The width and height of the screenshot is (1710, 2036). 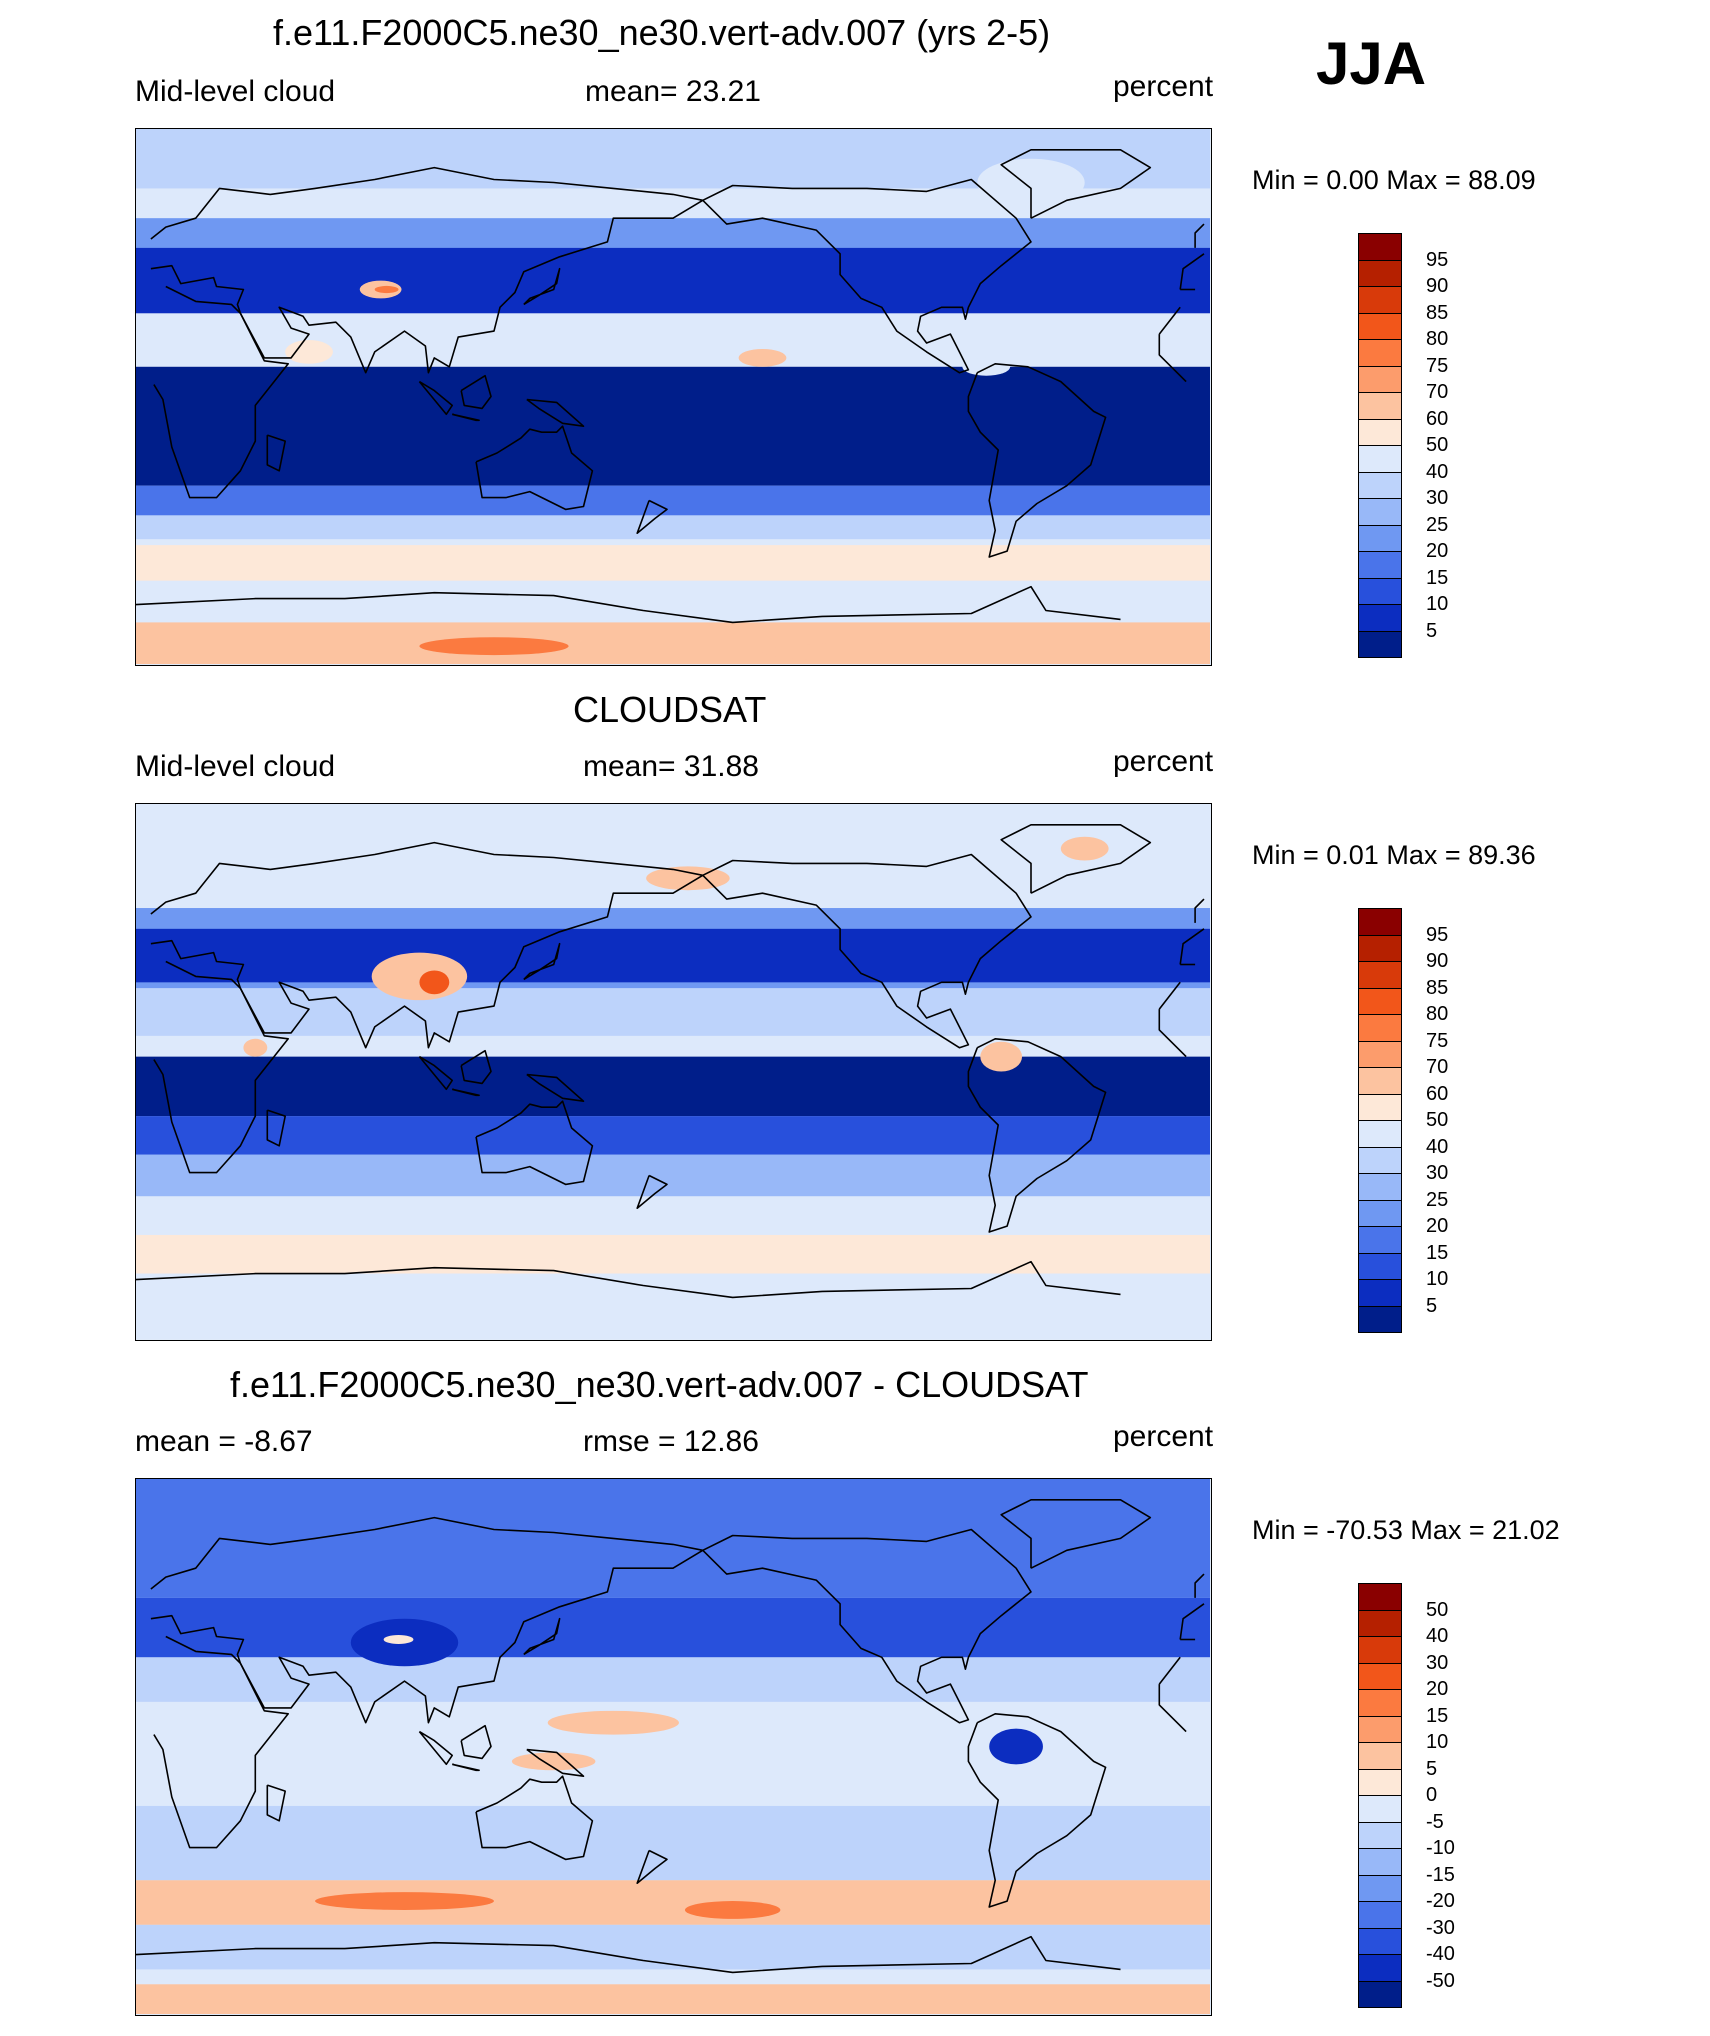 I want to click on colorbar-tick-label: 80, so click(x=1437, y=339).